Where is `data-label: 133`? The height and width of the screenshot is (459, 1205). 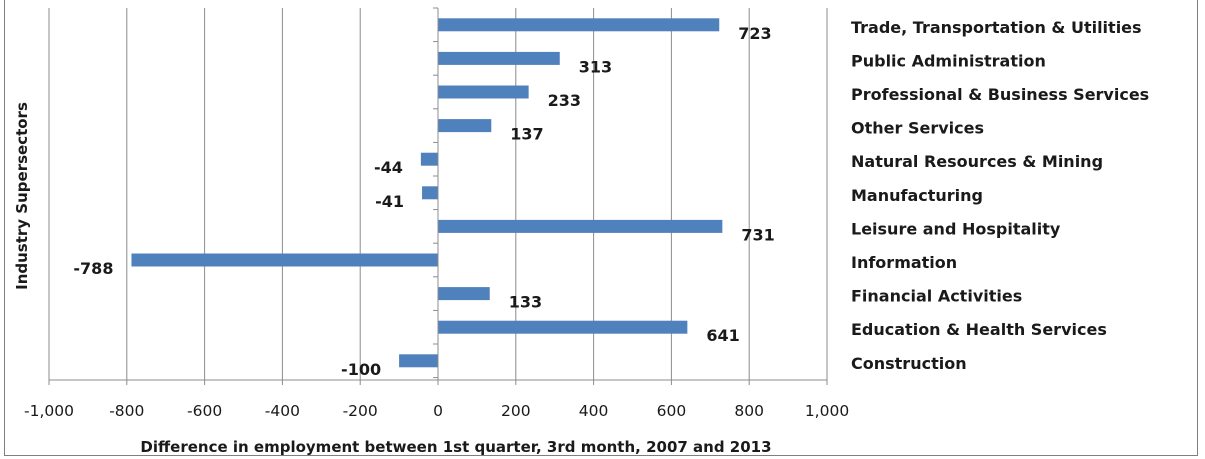 data-label: 133 is located at coordinates (525, 302).